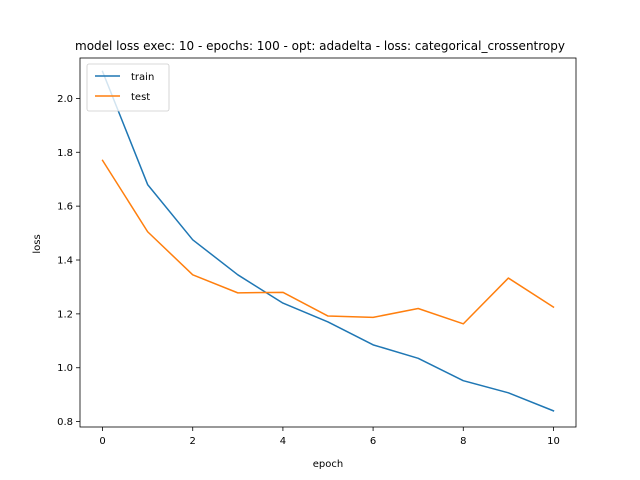 Image resolution: width=640 pixels, height=480 pixels. I want to click on legend-label-train: train, so click(142, 77).